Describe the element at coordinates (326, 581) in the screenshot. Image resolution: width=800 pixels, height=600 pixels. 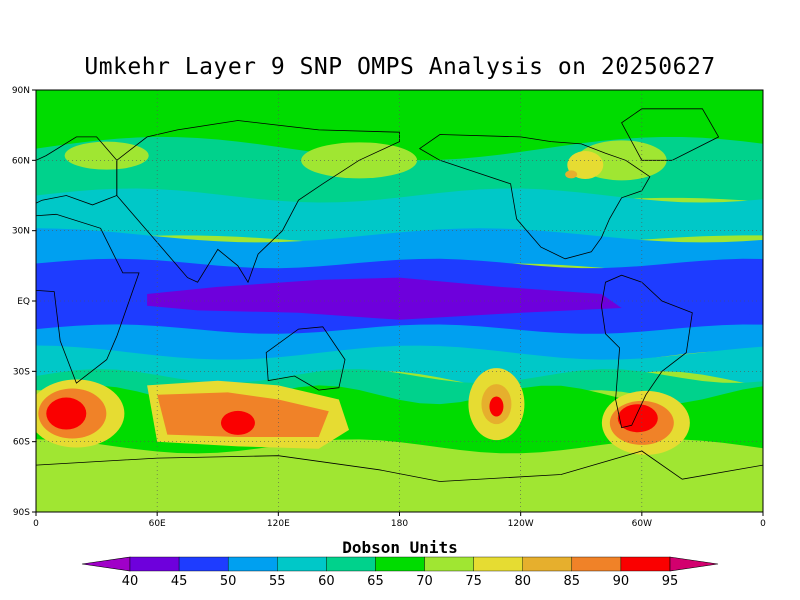
I see `colorbar-tick-label: 60` at that location.